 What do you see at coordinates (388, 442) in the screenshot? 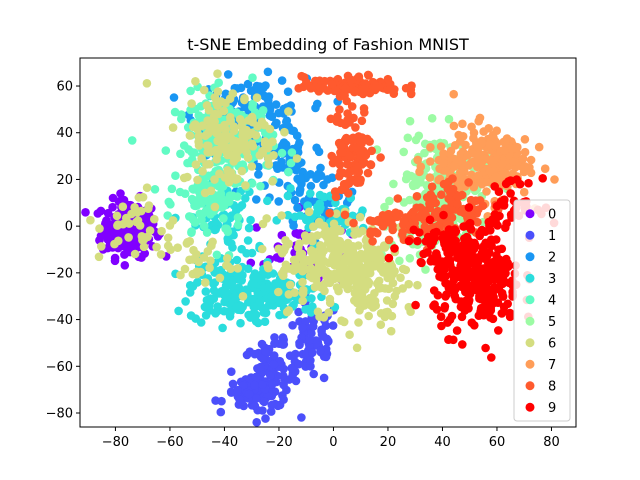
I see `x-tick-label: 20` at bounding box center [388, 442].